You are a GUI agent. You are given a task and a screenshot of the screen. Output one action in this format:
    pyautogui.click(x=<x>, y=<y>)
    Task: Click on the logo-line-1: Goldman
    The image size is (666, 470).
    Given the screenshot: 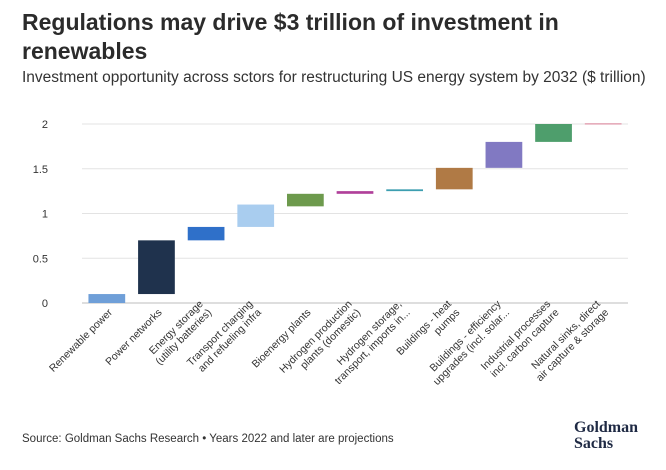 What is the action you would take?
    pyautogui.click(x=606, y=427)
    